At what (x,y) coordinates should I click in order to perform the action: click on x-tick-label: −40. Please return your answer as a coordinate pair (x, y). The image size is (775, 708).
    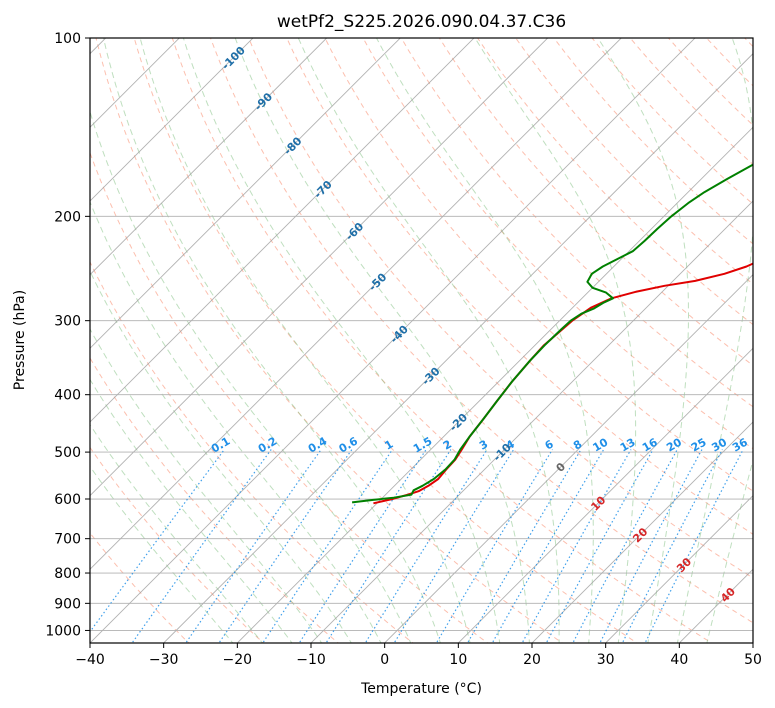
    Looking at the image, I should click on (90, 660).